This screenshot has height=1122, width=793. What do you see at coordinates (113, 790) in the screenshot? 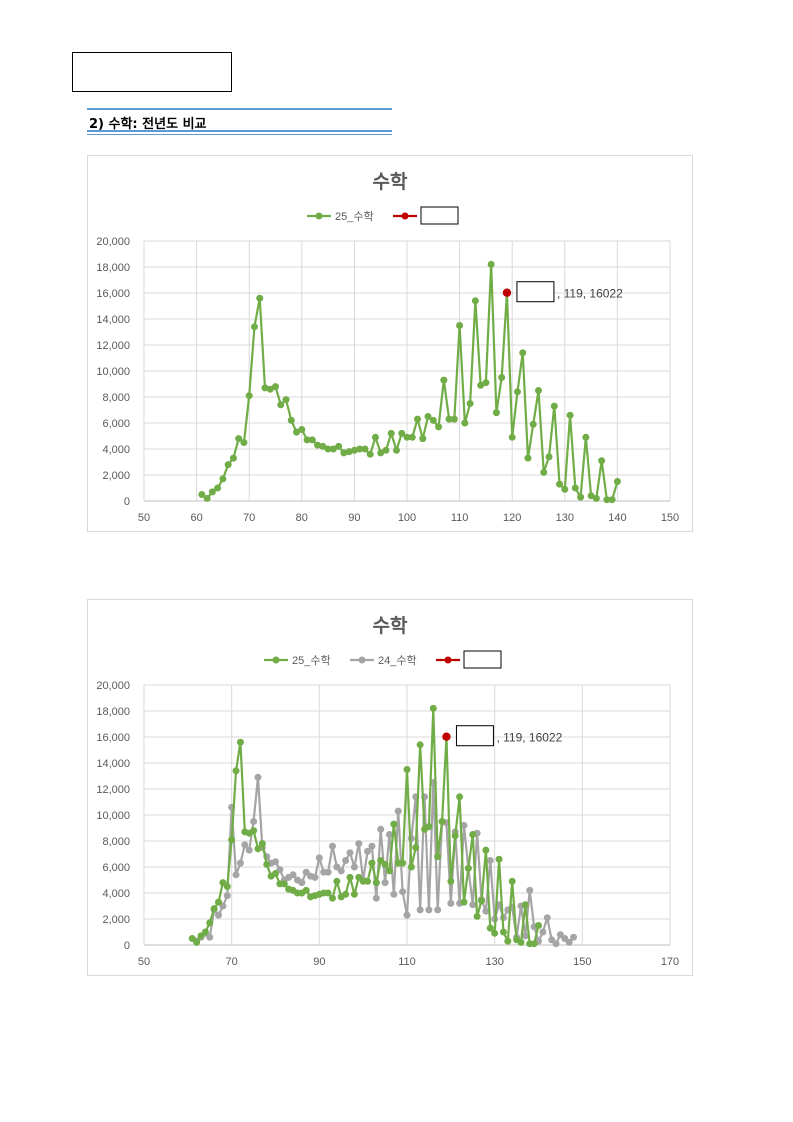
I see `y-tick-label: 12,000` at bounding box center [113, 790].